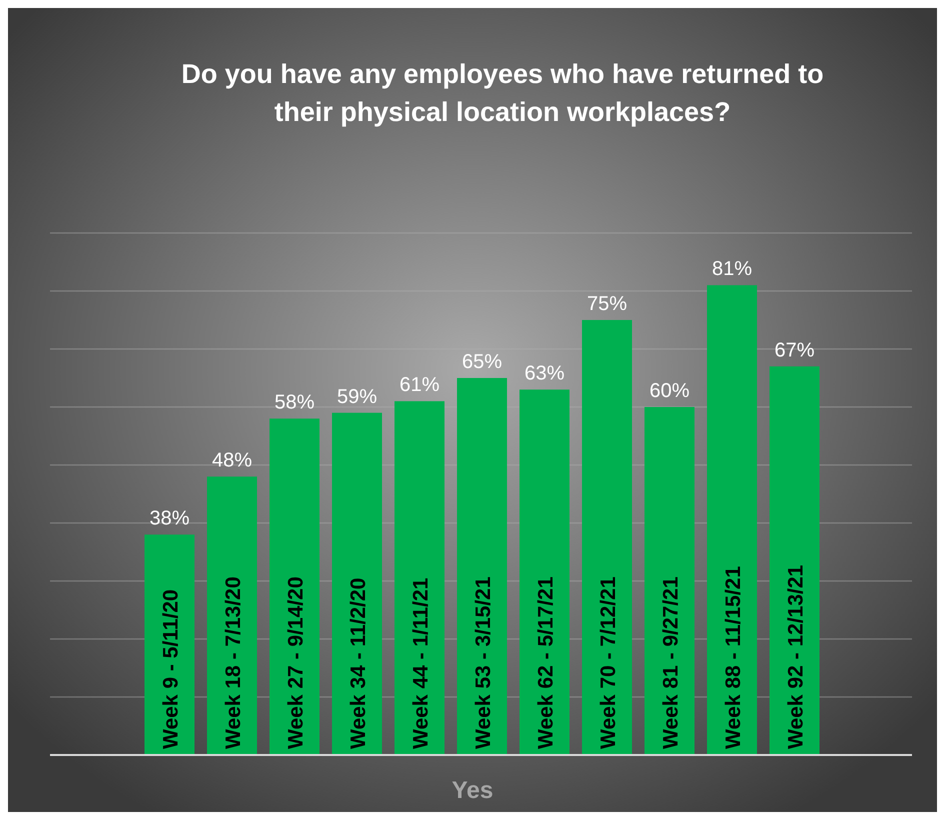  What do you see at coordinates (233, 662) in the screenshot?
I see `x-tick-label: Week 18 - 7/13/20` at bounding box center [233, 662].